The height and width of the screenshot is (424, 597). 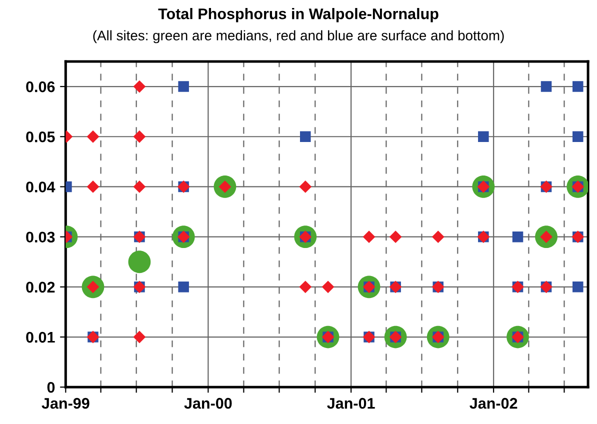 What do you see at coordinates (208, 403) in the screenshot?
I see `x-tick-label: Jan-00` at bounding box center [208, 403].